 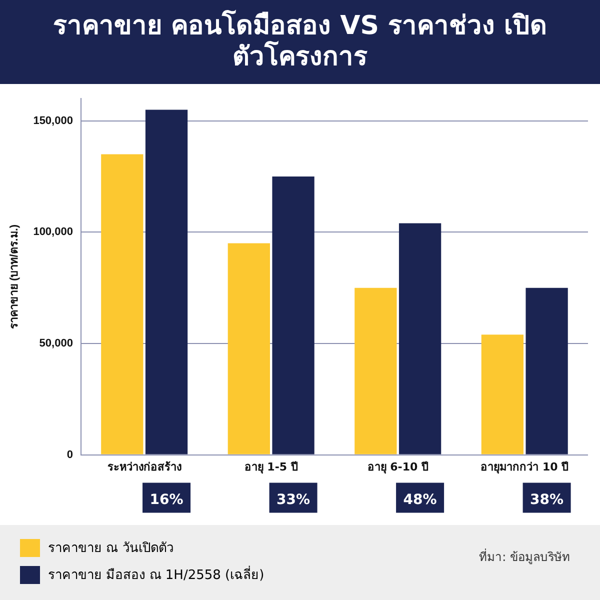 I want to click on y-tick-label: 50,000, so click(x=56, y=344).